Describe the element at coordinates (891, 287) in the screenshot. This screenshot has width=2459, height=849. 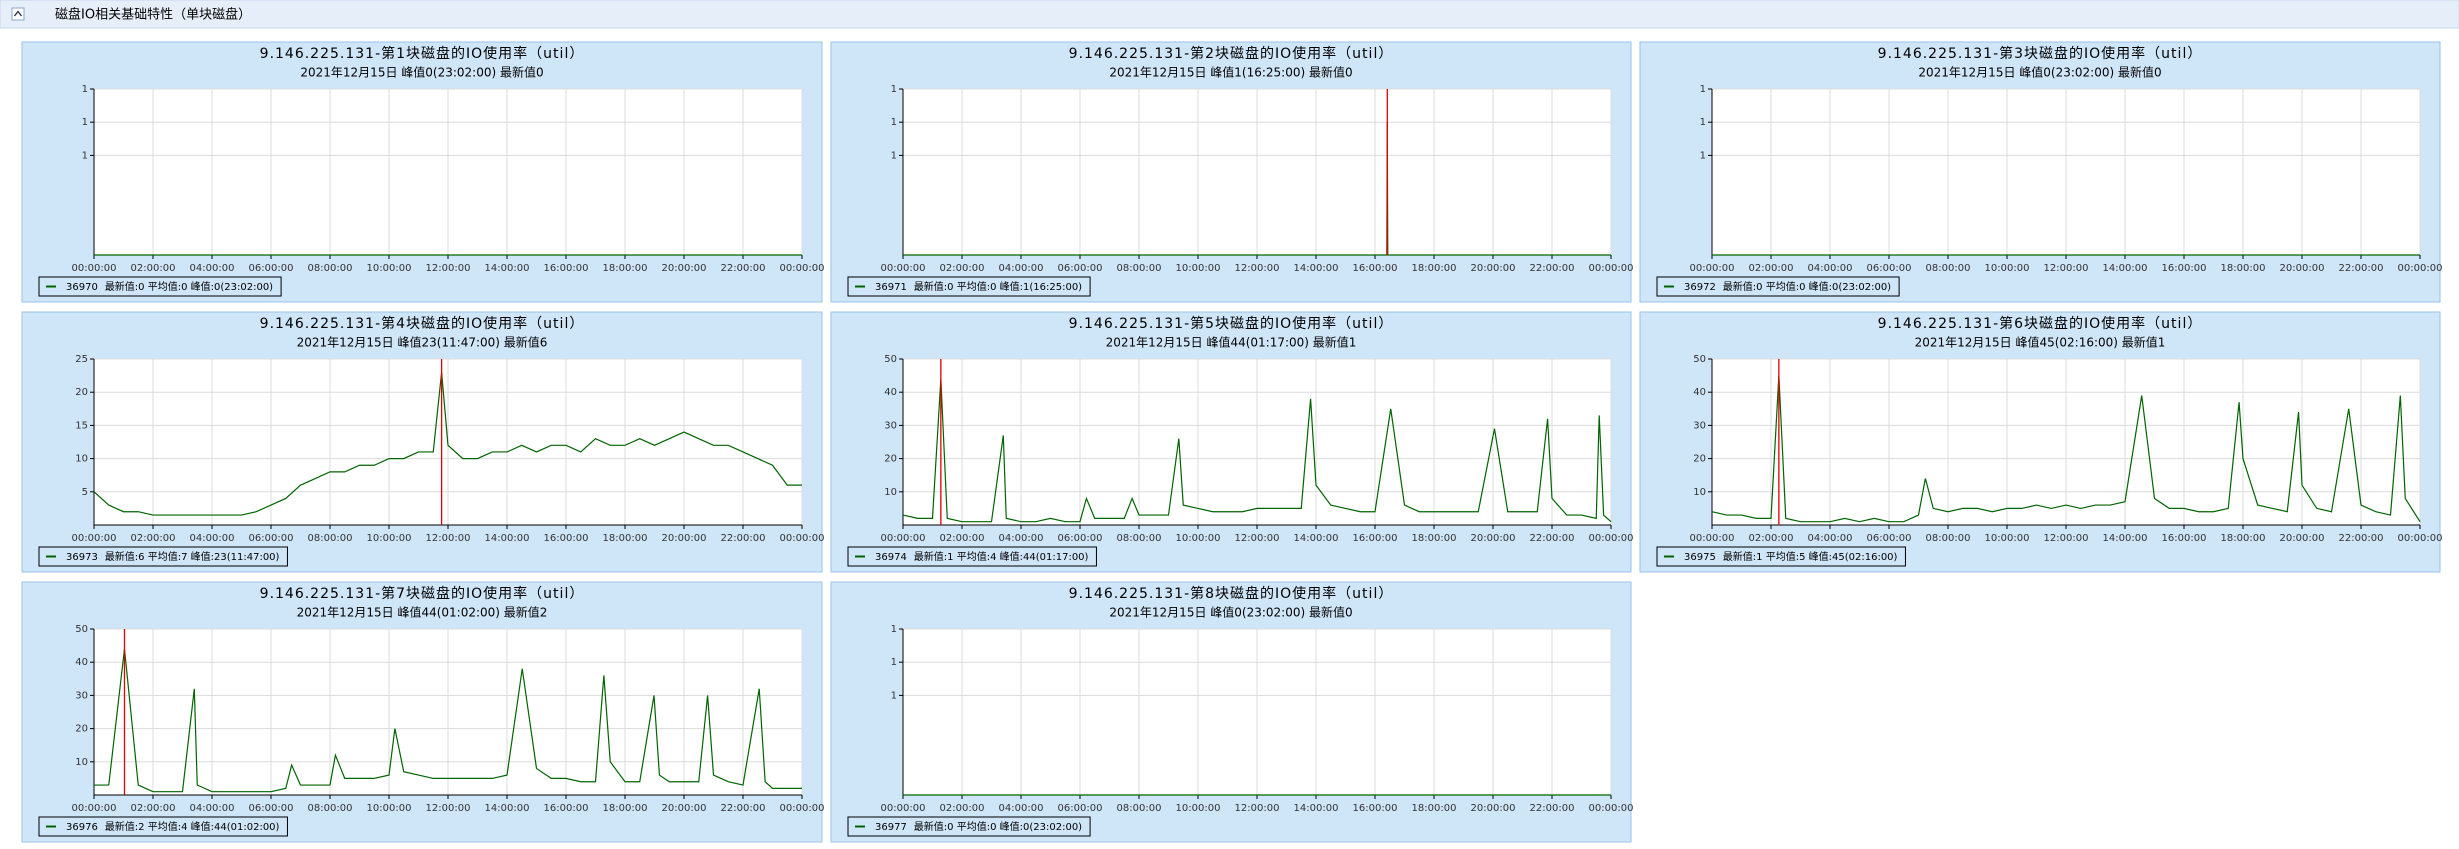
I see `legend-name: 36971` at that location.